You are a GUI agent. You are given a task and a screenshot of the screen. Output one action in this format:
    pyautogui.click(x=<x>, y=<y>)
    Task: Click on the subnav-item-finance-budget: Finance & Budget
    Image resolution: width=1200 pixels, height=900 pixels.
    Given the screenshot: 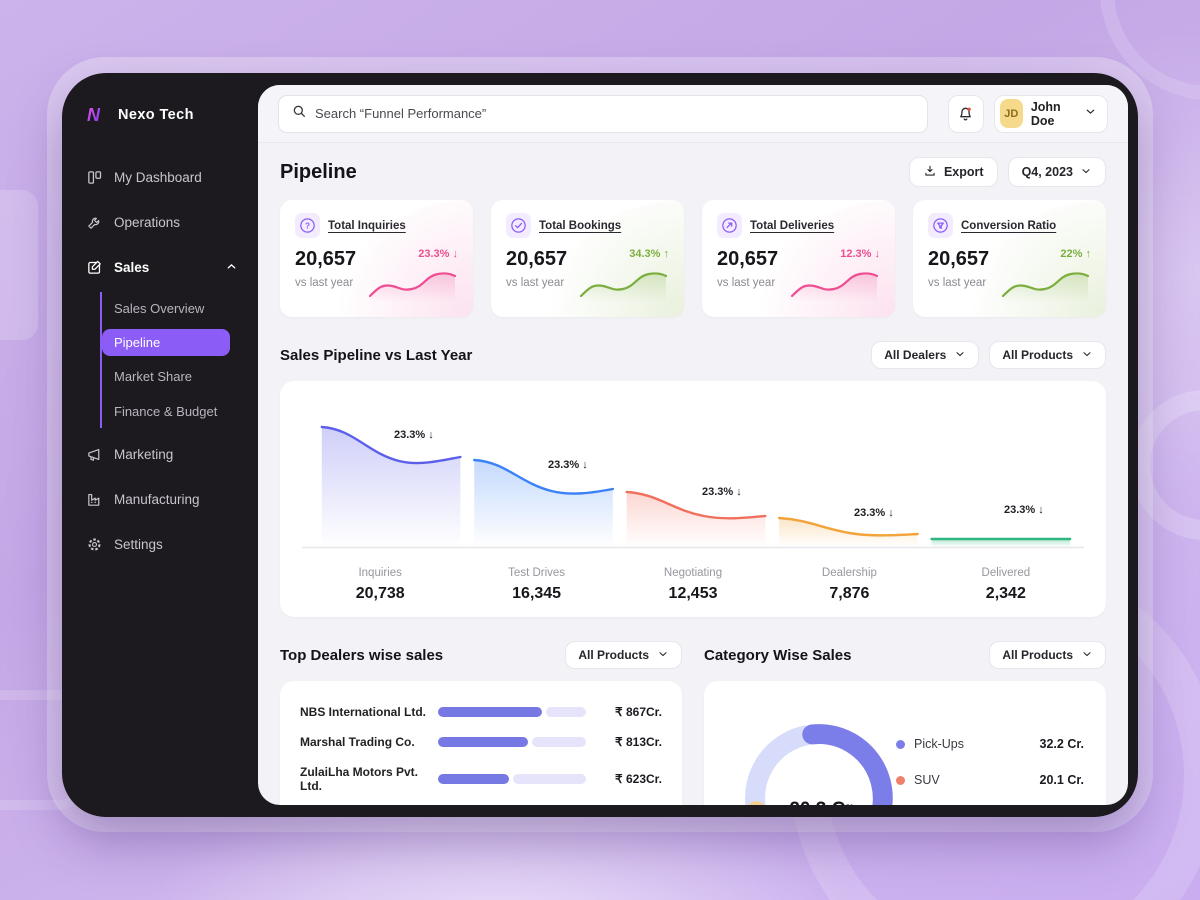 What is the action you would take?
    pyautogui.click(x=166, y=411)
    